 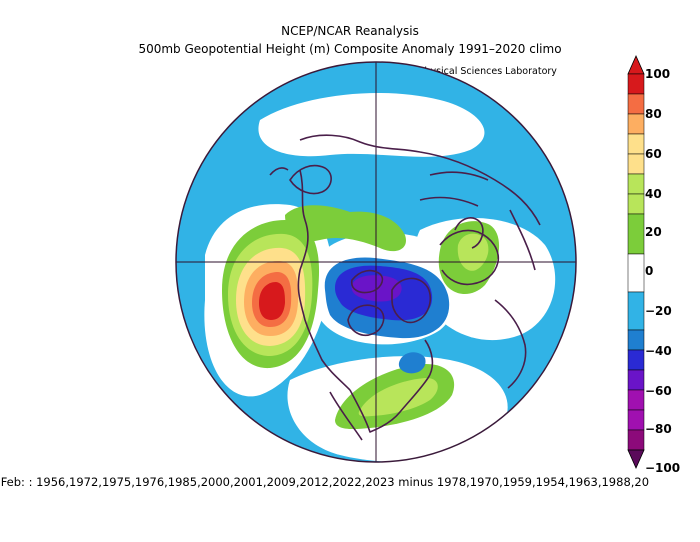 I want to click on colorbar, so click(x=636, y=262).